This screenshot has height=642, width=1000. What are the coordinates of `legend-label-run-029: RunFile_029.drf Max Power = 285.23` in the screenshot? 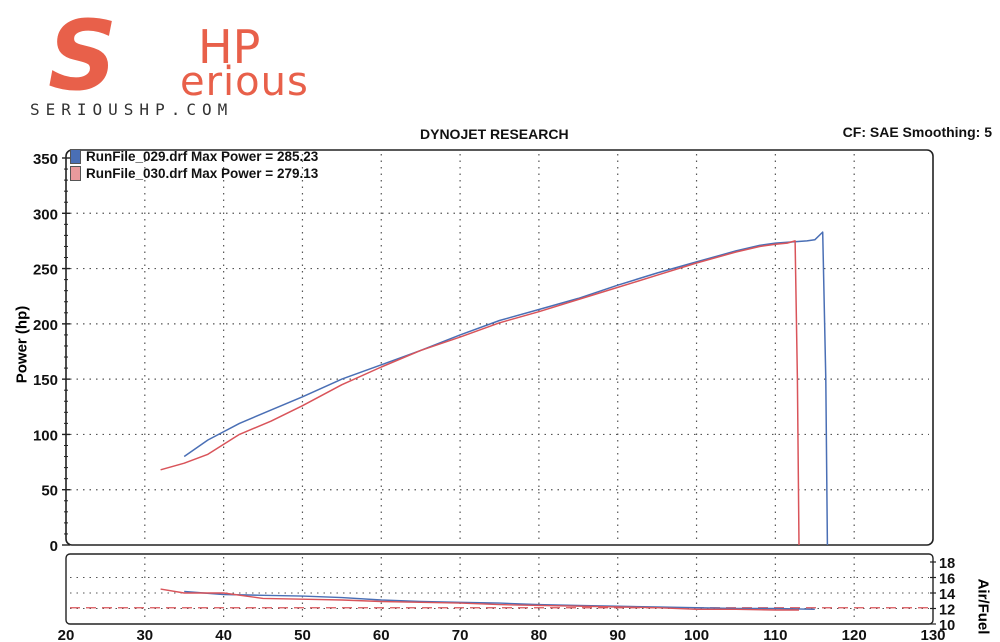 It's located at (202, 156).